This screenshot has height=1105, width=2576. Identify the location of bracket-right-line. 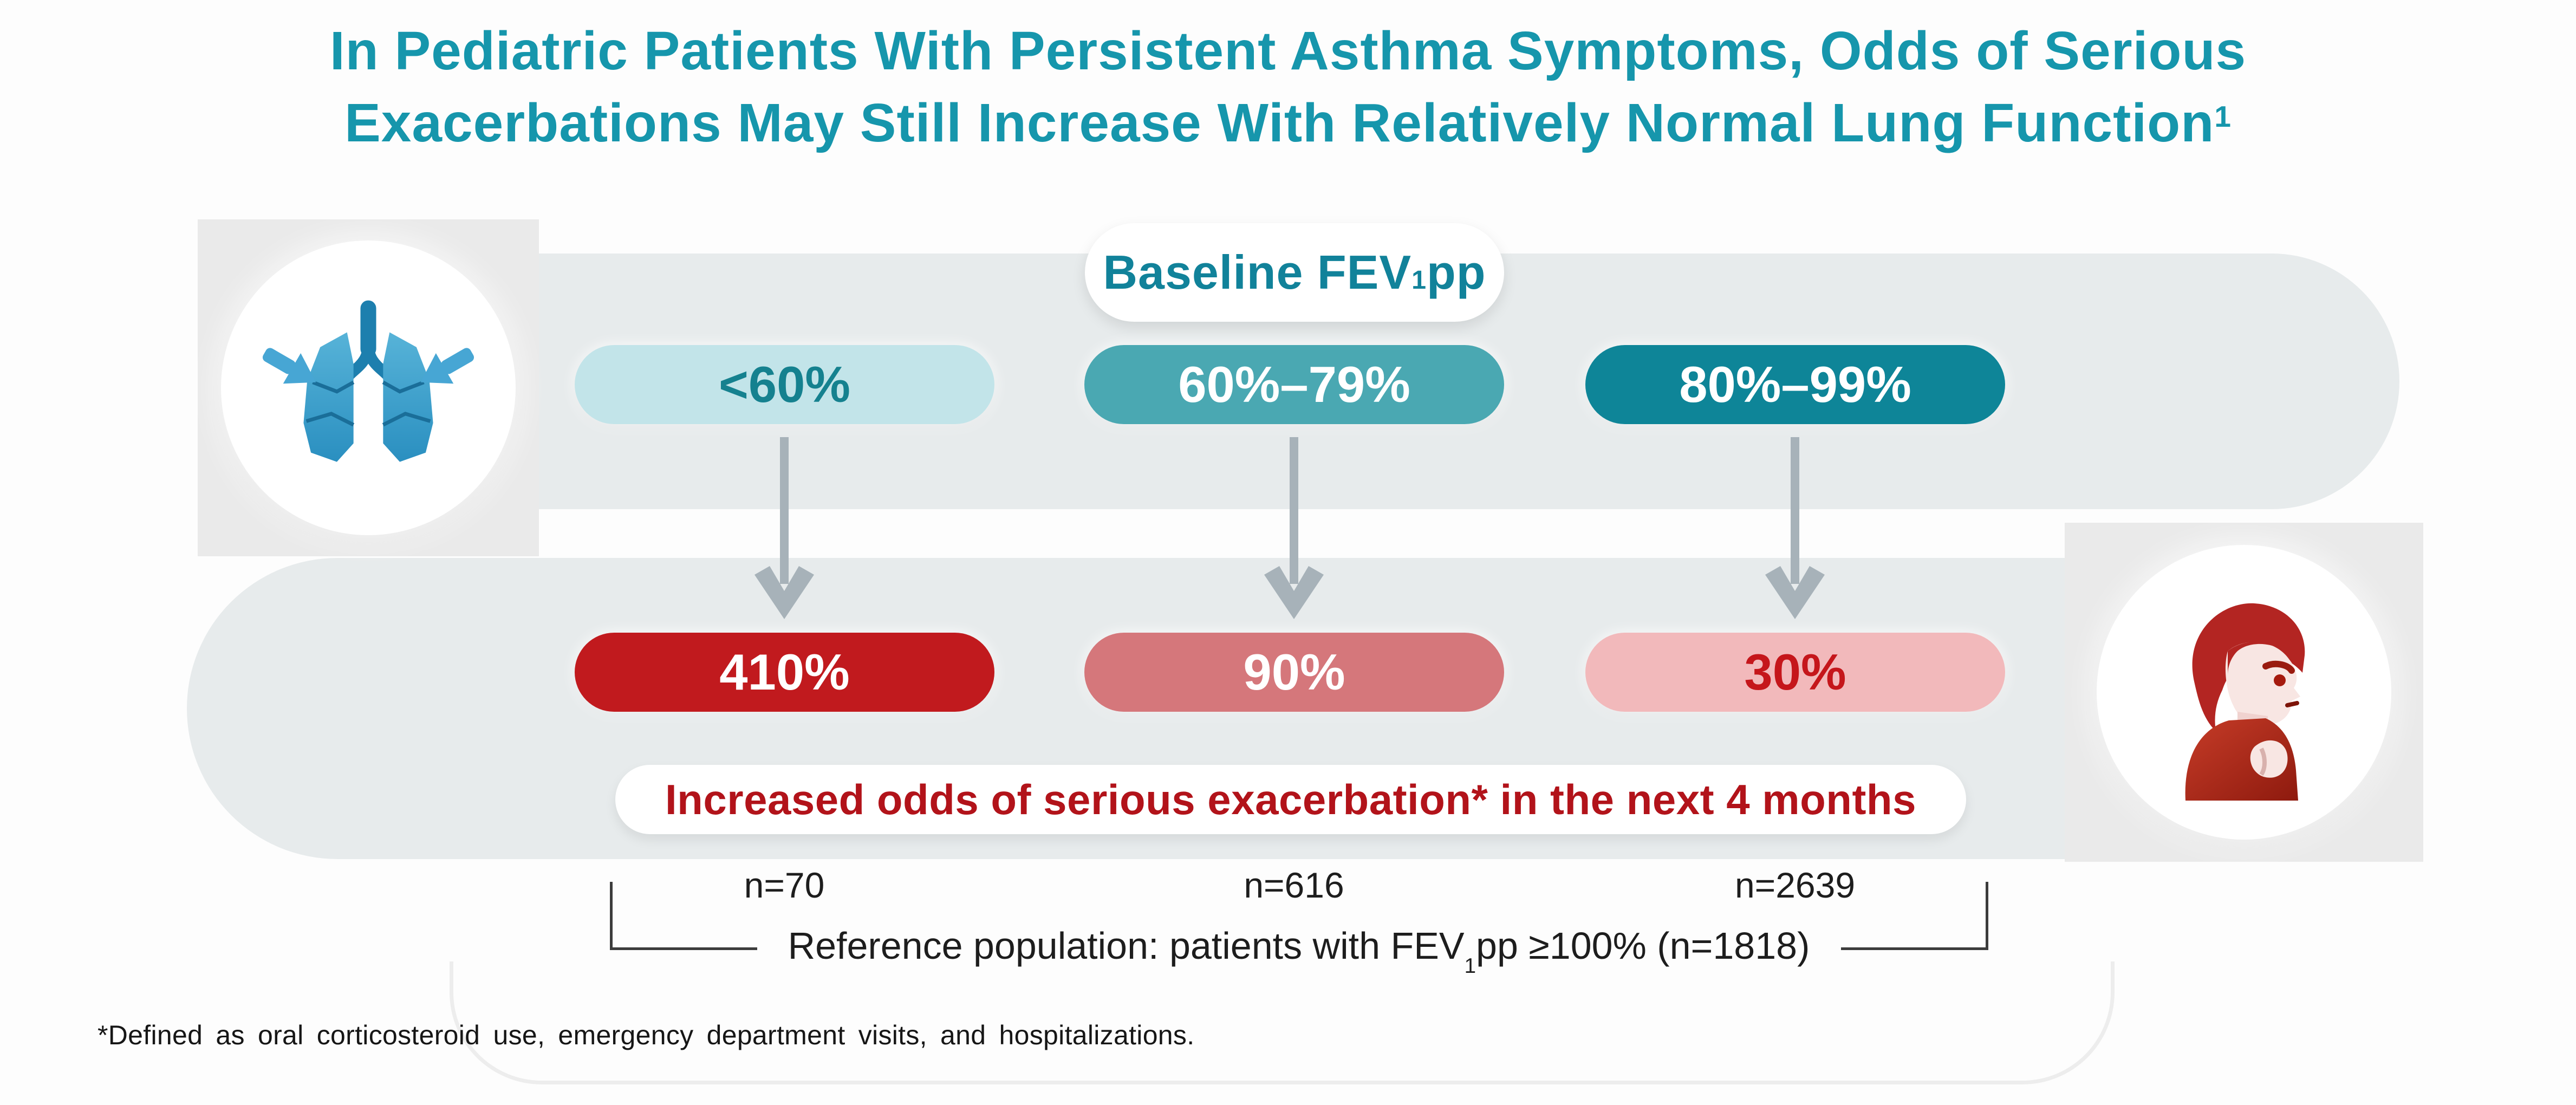
(1987, 916).